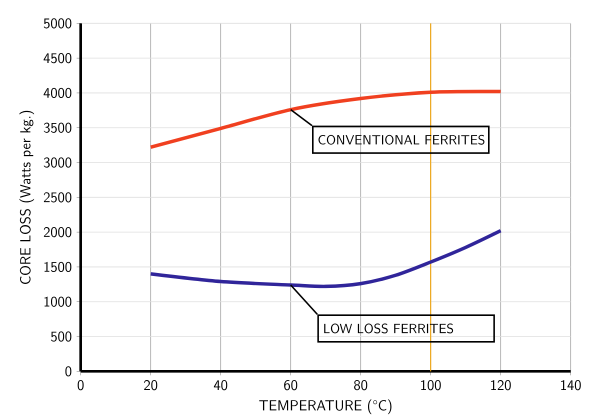 Image resolution: width=611 pixels, height=418 pixels. Describe the element at coordinates (26, 197) in the screenshot. I see `y-axis-title: CORE LOSS (Watts per kg.)` at that location.